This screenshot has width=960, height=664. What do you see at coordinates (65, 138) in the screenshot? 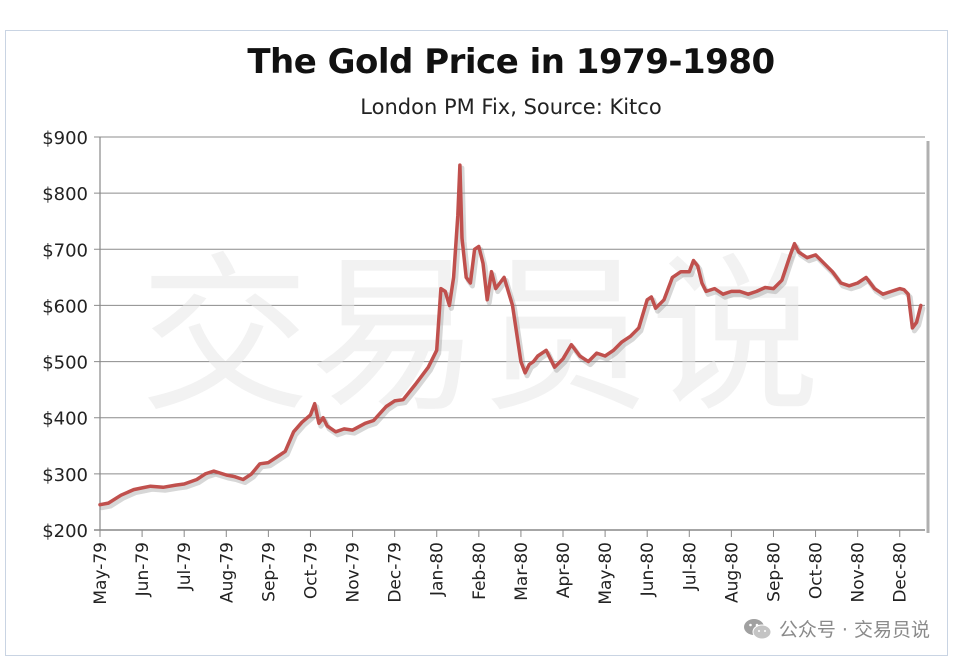
I see `y-tick-label: $900` at bounding box center [65, 138].